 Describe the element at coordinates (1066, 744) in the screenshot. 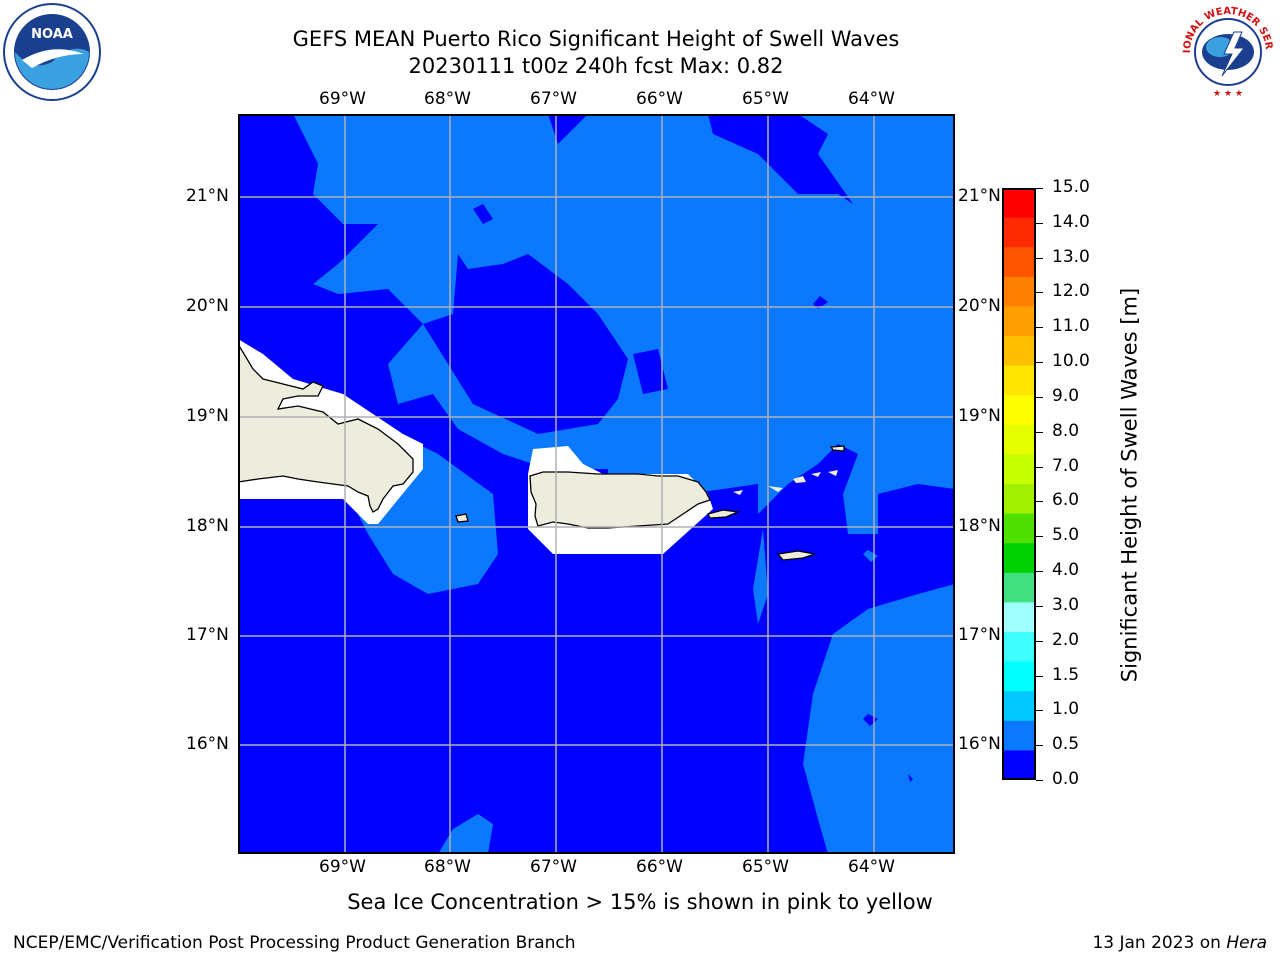

I see `colorbar-tick-label: 0.5` at that location.